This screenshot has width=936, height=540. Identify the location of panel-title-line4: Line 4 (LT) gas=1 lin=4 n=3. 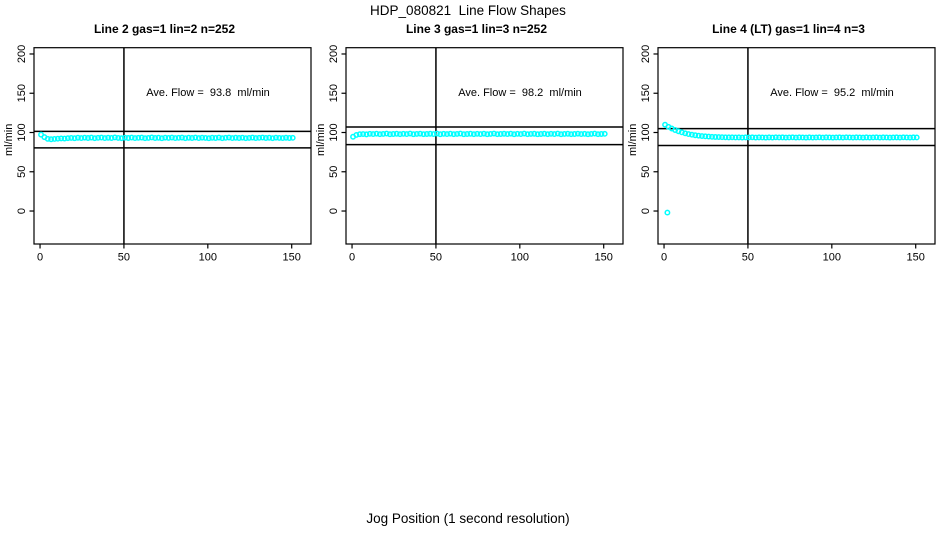
(788, 29).